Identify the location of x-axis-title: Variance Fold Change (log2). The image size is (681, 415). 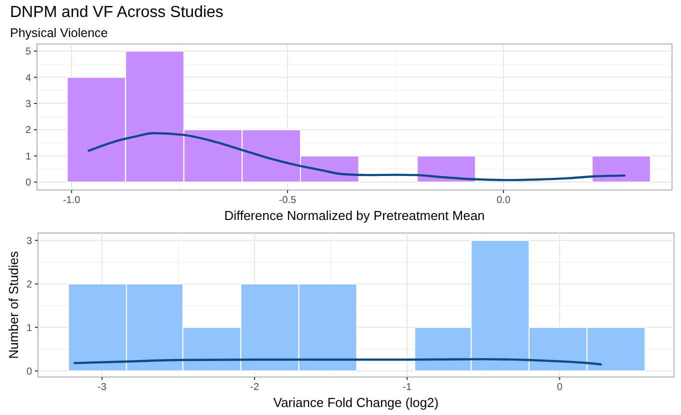
(356, 402).